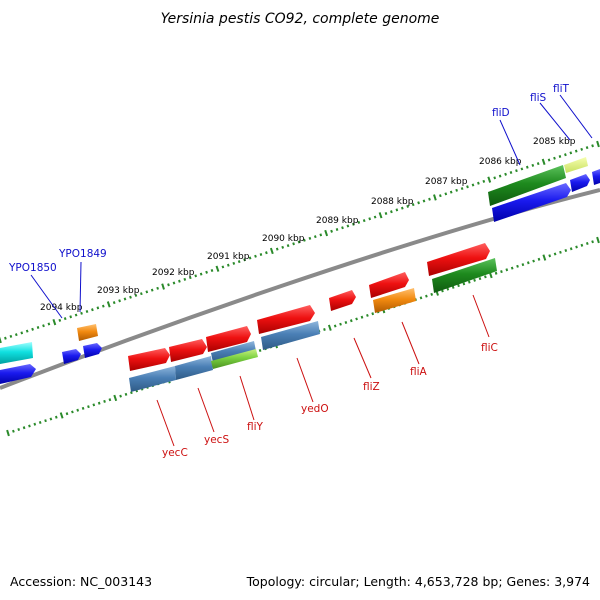  Describe the element at coordinates (561, 89) in the screenshot. I see `label-fliT: fliT` at that location.